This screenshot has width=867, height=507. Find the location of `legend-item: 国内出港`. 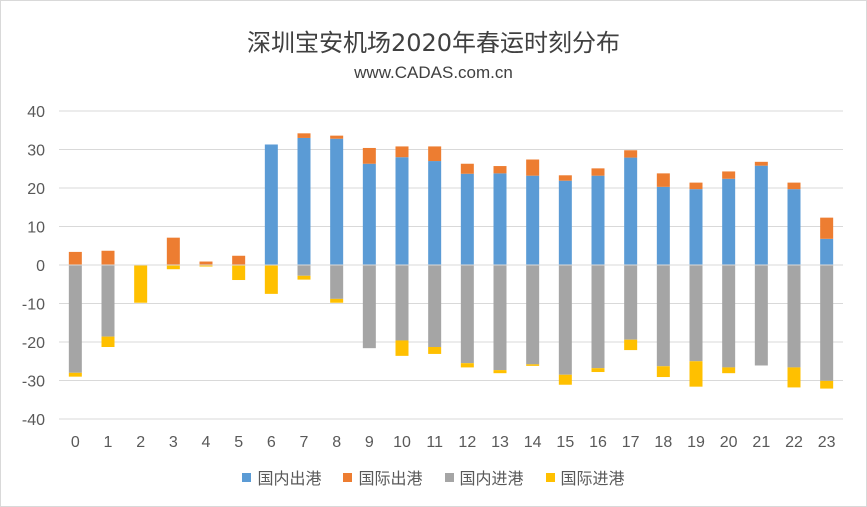

legend-item: 国内出港 is located at coordinates (281, 477).